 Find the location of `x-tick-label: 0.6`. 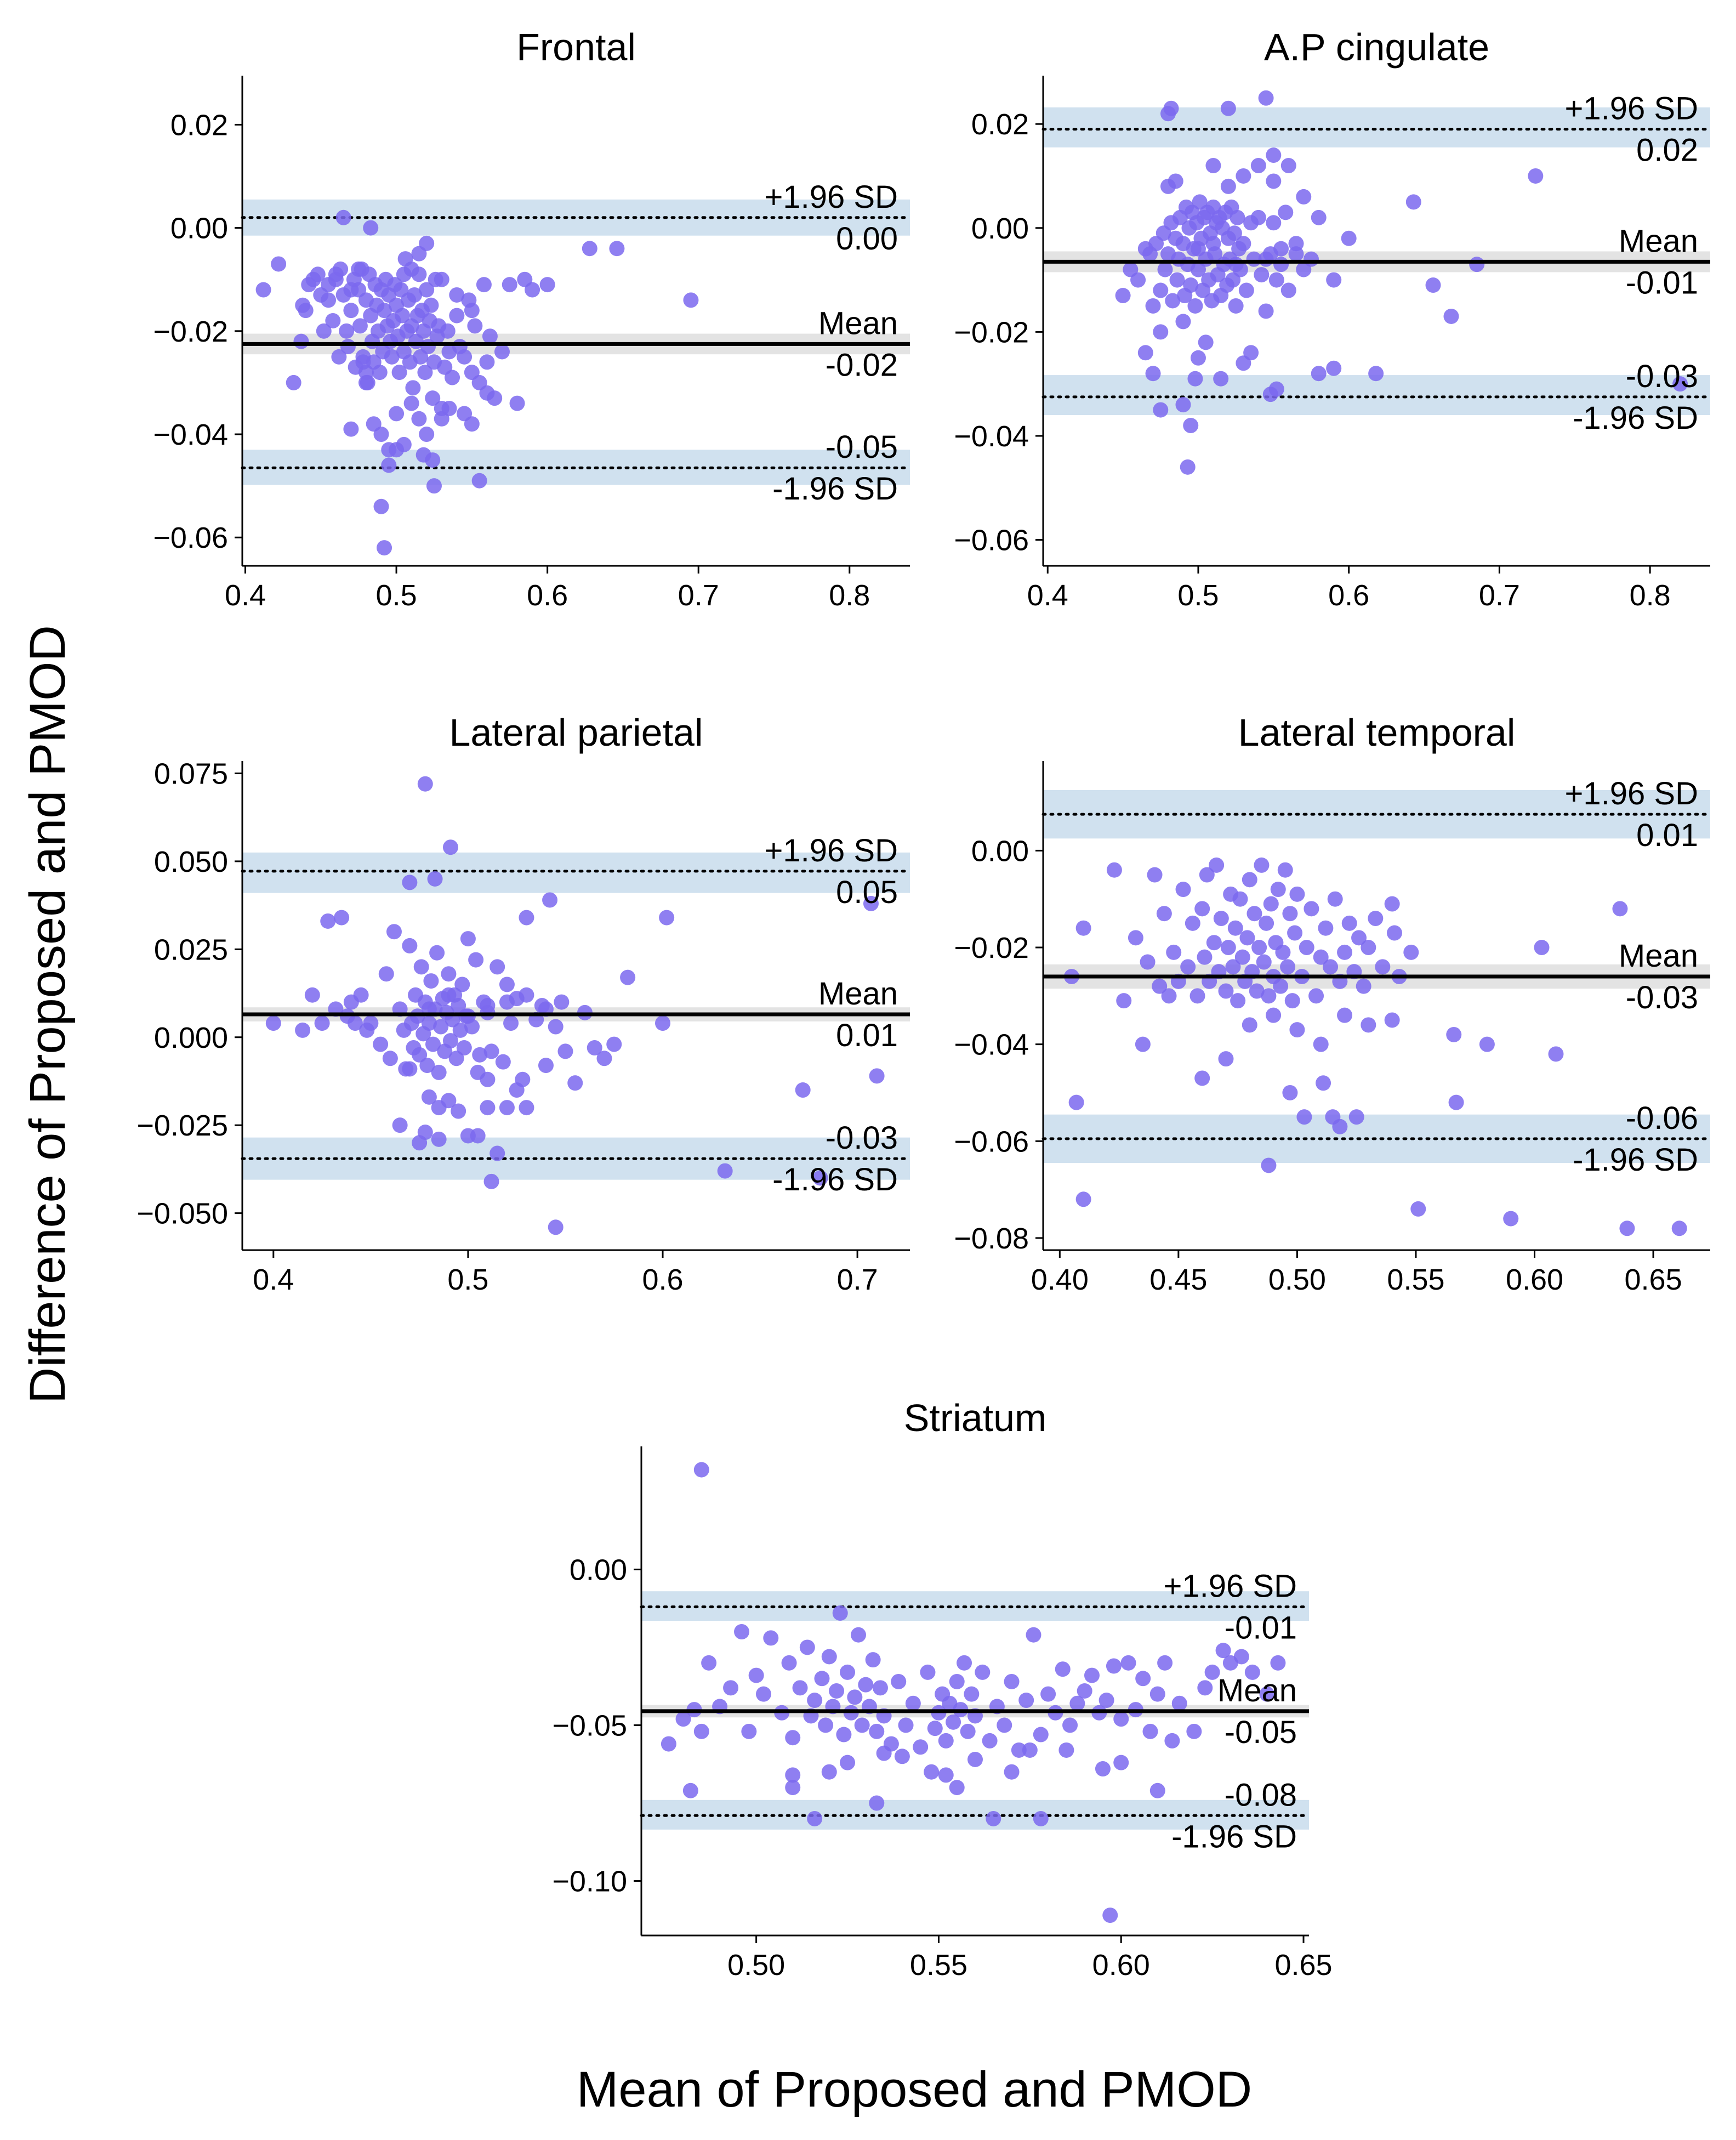

x-tick-label: 0.6 is located at coordinates (1348, 595).